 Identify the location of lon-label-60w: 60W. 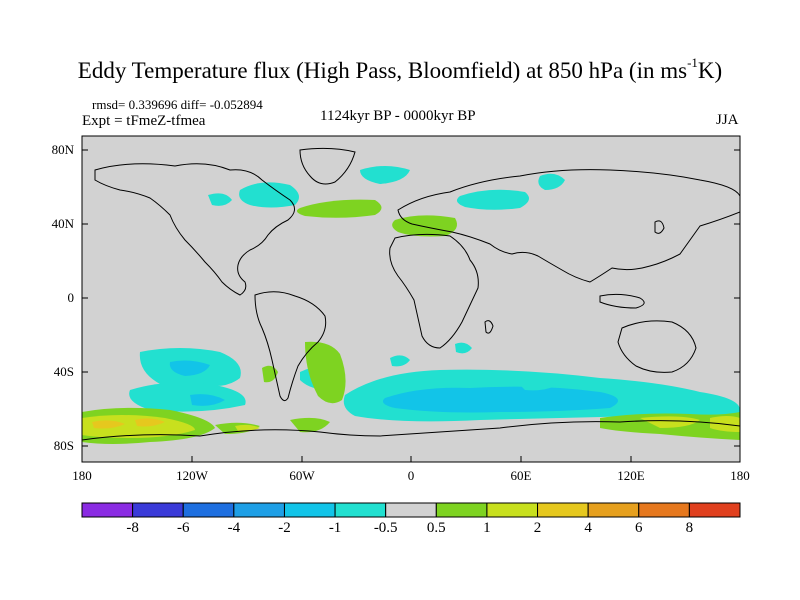
(302, 475).